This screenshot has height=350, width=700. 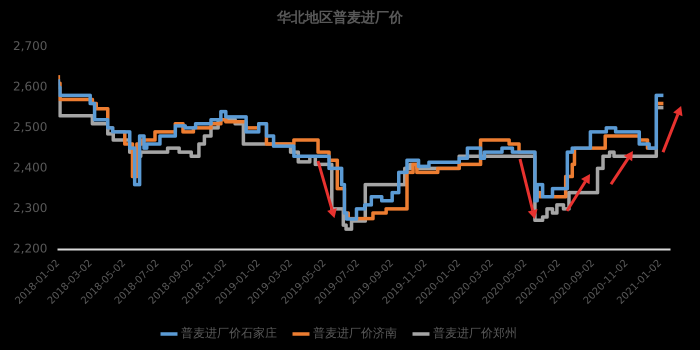 What do you see at coordinates (340, 17) in the screenshot?
I see `chart-title: 华北地区普麦进厂价` at bounding box center [340, 17].